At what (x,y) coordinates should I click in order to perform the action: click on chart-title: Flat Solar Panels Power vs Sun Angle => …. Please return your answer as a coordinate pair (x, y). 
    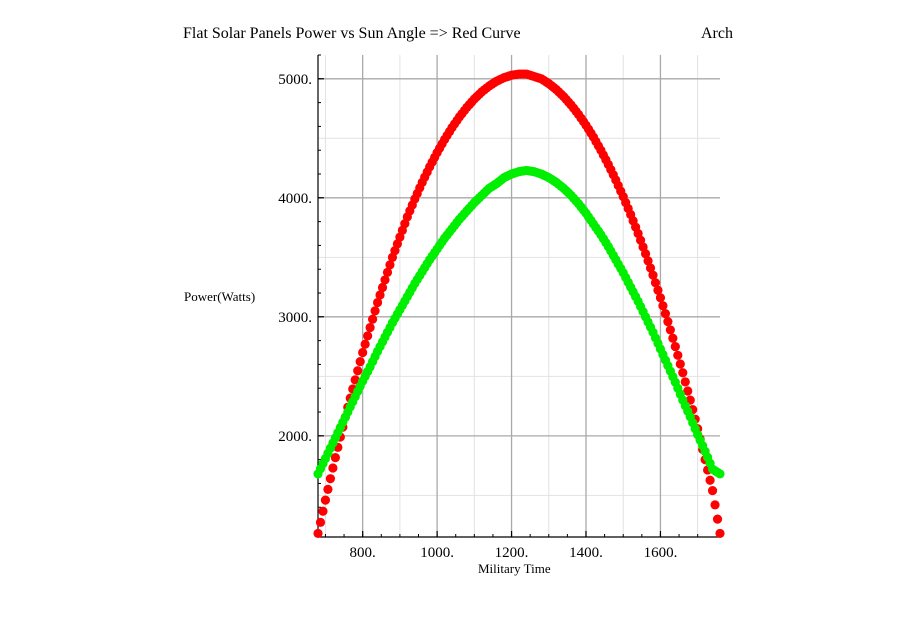
    Looking at the image, I should click on (352, 33).